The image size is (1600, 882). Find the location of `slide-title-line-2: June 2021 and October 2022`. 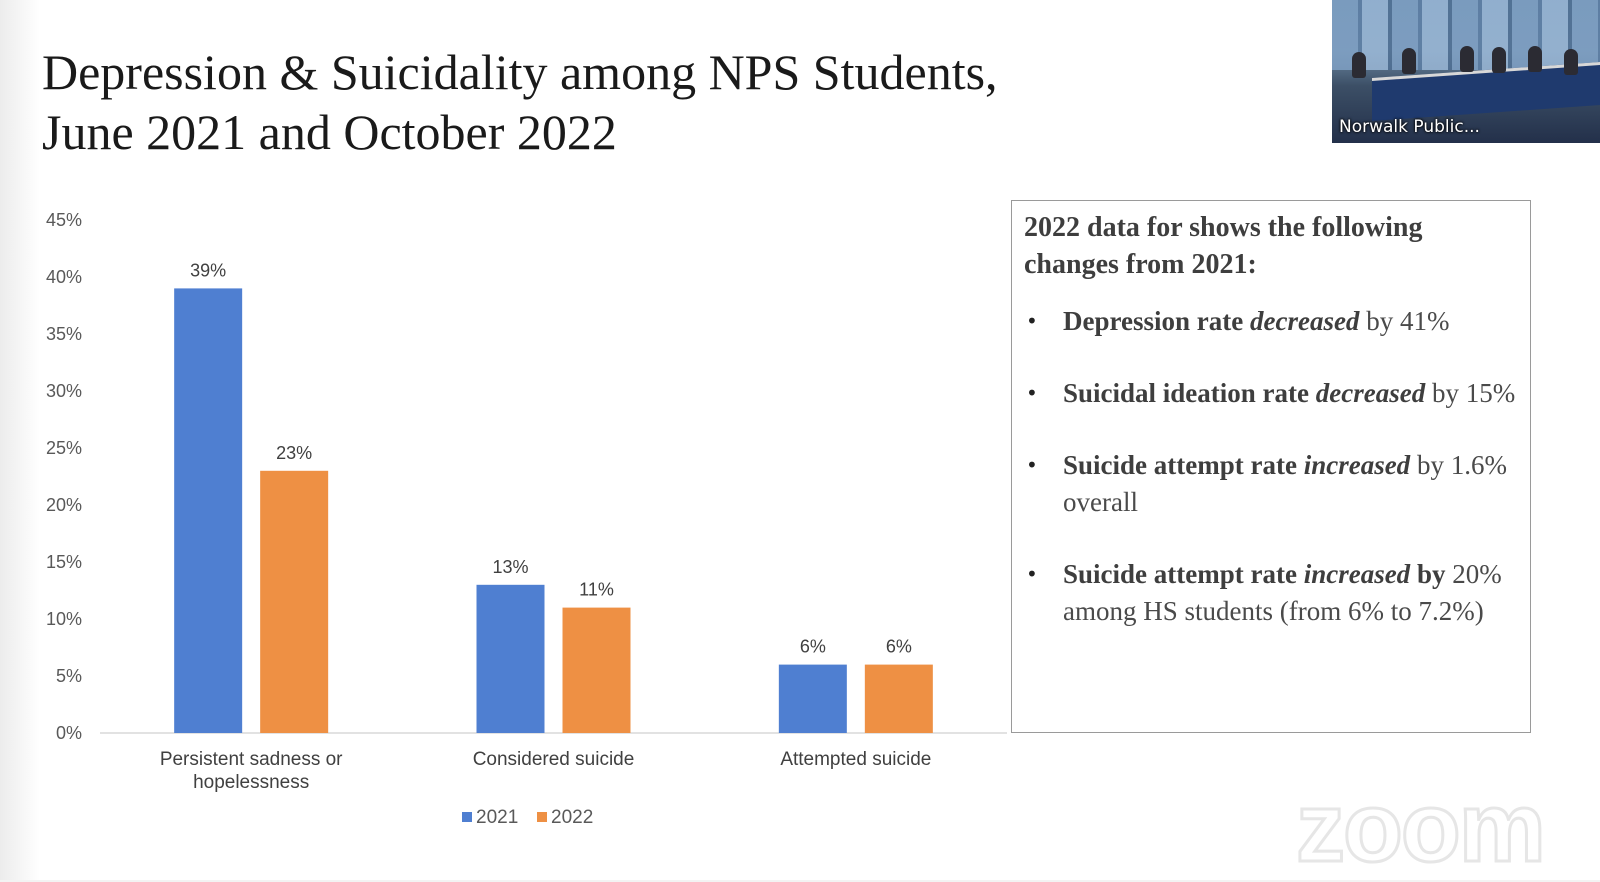

slide-title-line-2: June 2021 and October 2022 is located at coordinates (329, 132).